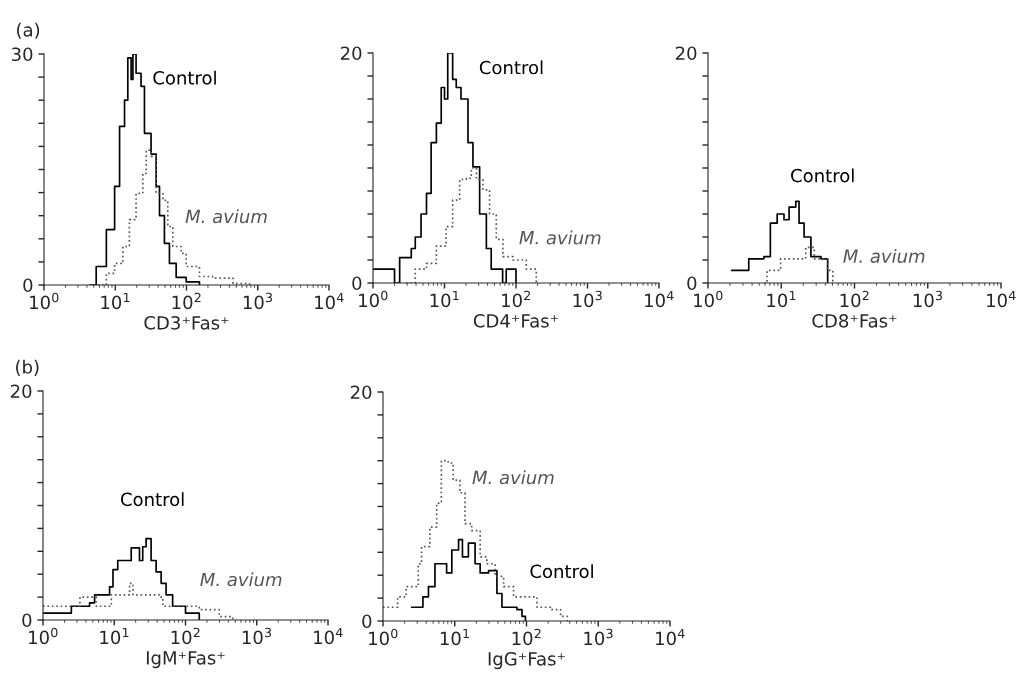 This screenshot has height=684, width=1019. What do you see at coordinates (22, 54) in the screenshot?
I see `y-tick-label: 30` at bounding box center [22, 54].